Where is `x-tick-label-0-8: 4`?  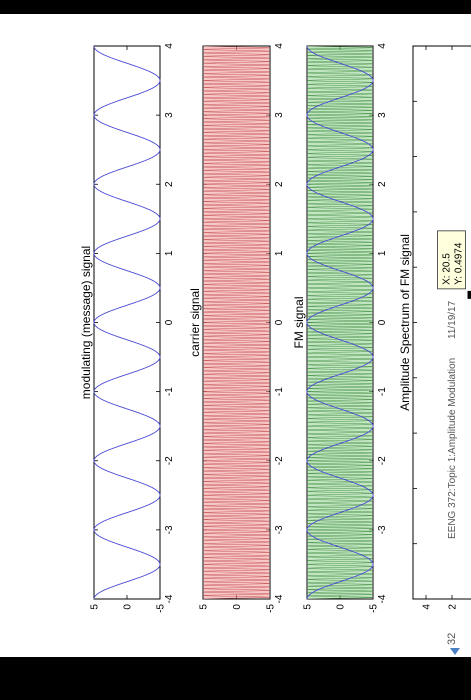
x-tick-label-0-8: 4 is located at coordinates (169, 46).